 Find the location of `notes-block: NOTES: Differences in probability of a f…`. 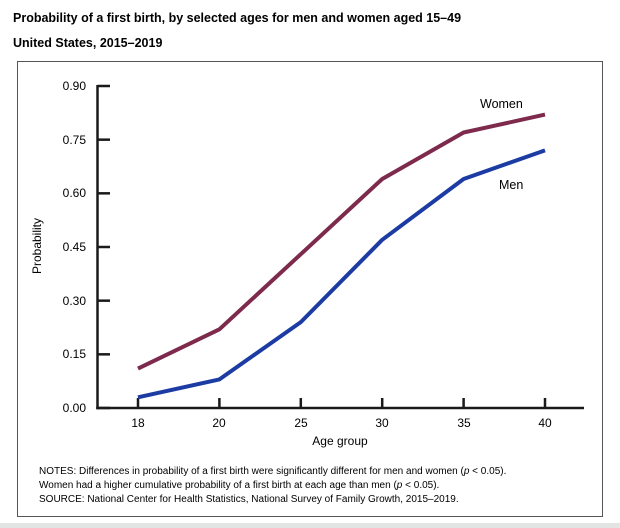

notes-block: NOTES: Differences in probability of a f… is located at coordinates (319, 486).